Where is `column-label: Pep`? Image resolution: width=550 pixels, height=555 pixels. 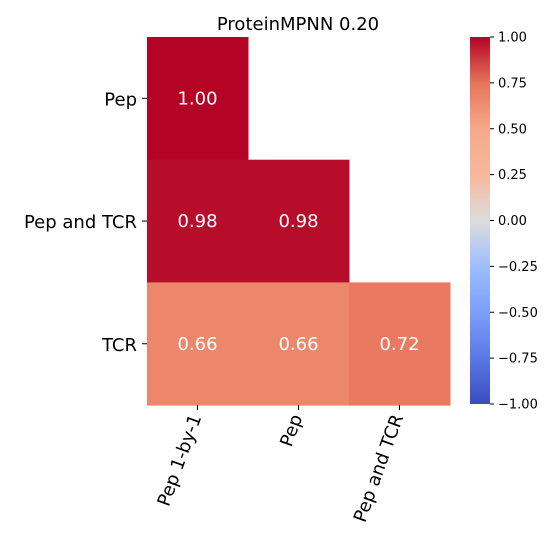 column-label: Pep is located at coordinates (291, 431).